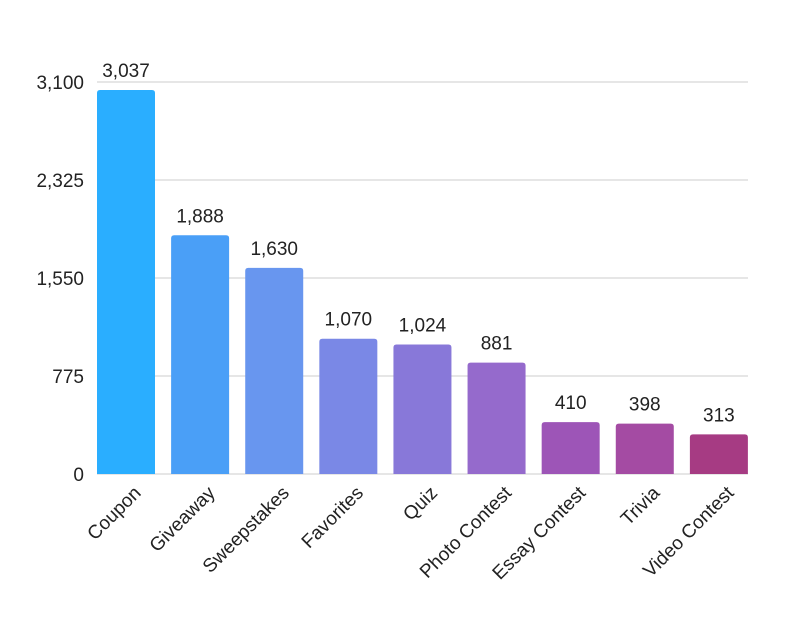 The image size is (796, 628). I want to click on bar-sweepstakes, so click(274, 370).